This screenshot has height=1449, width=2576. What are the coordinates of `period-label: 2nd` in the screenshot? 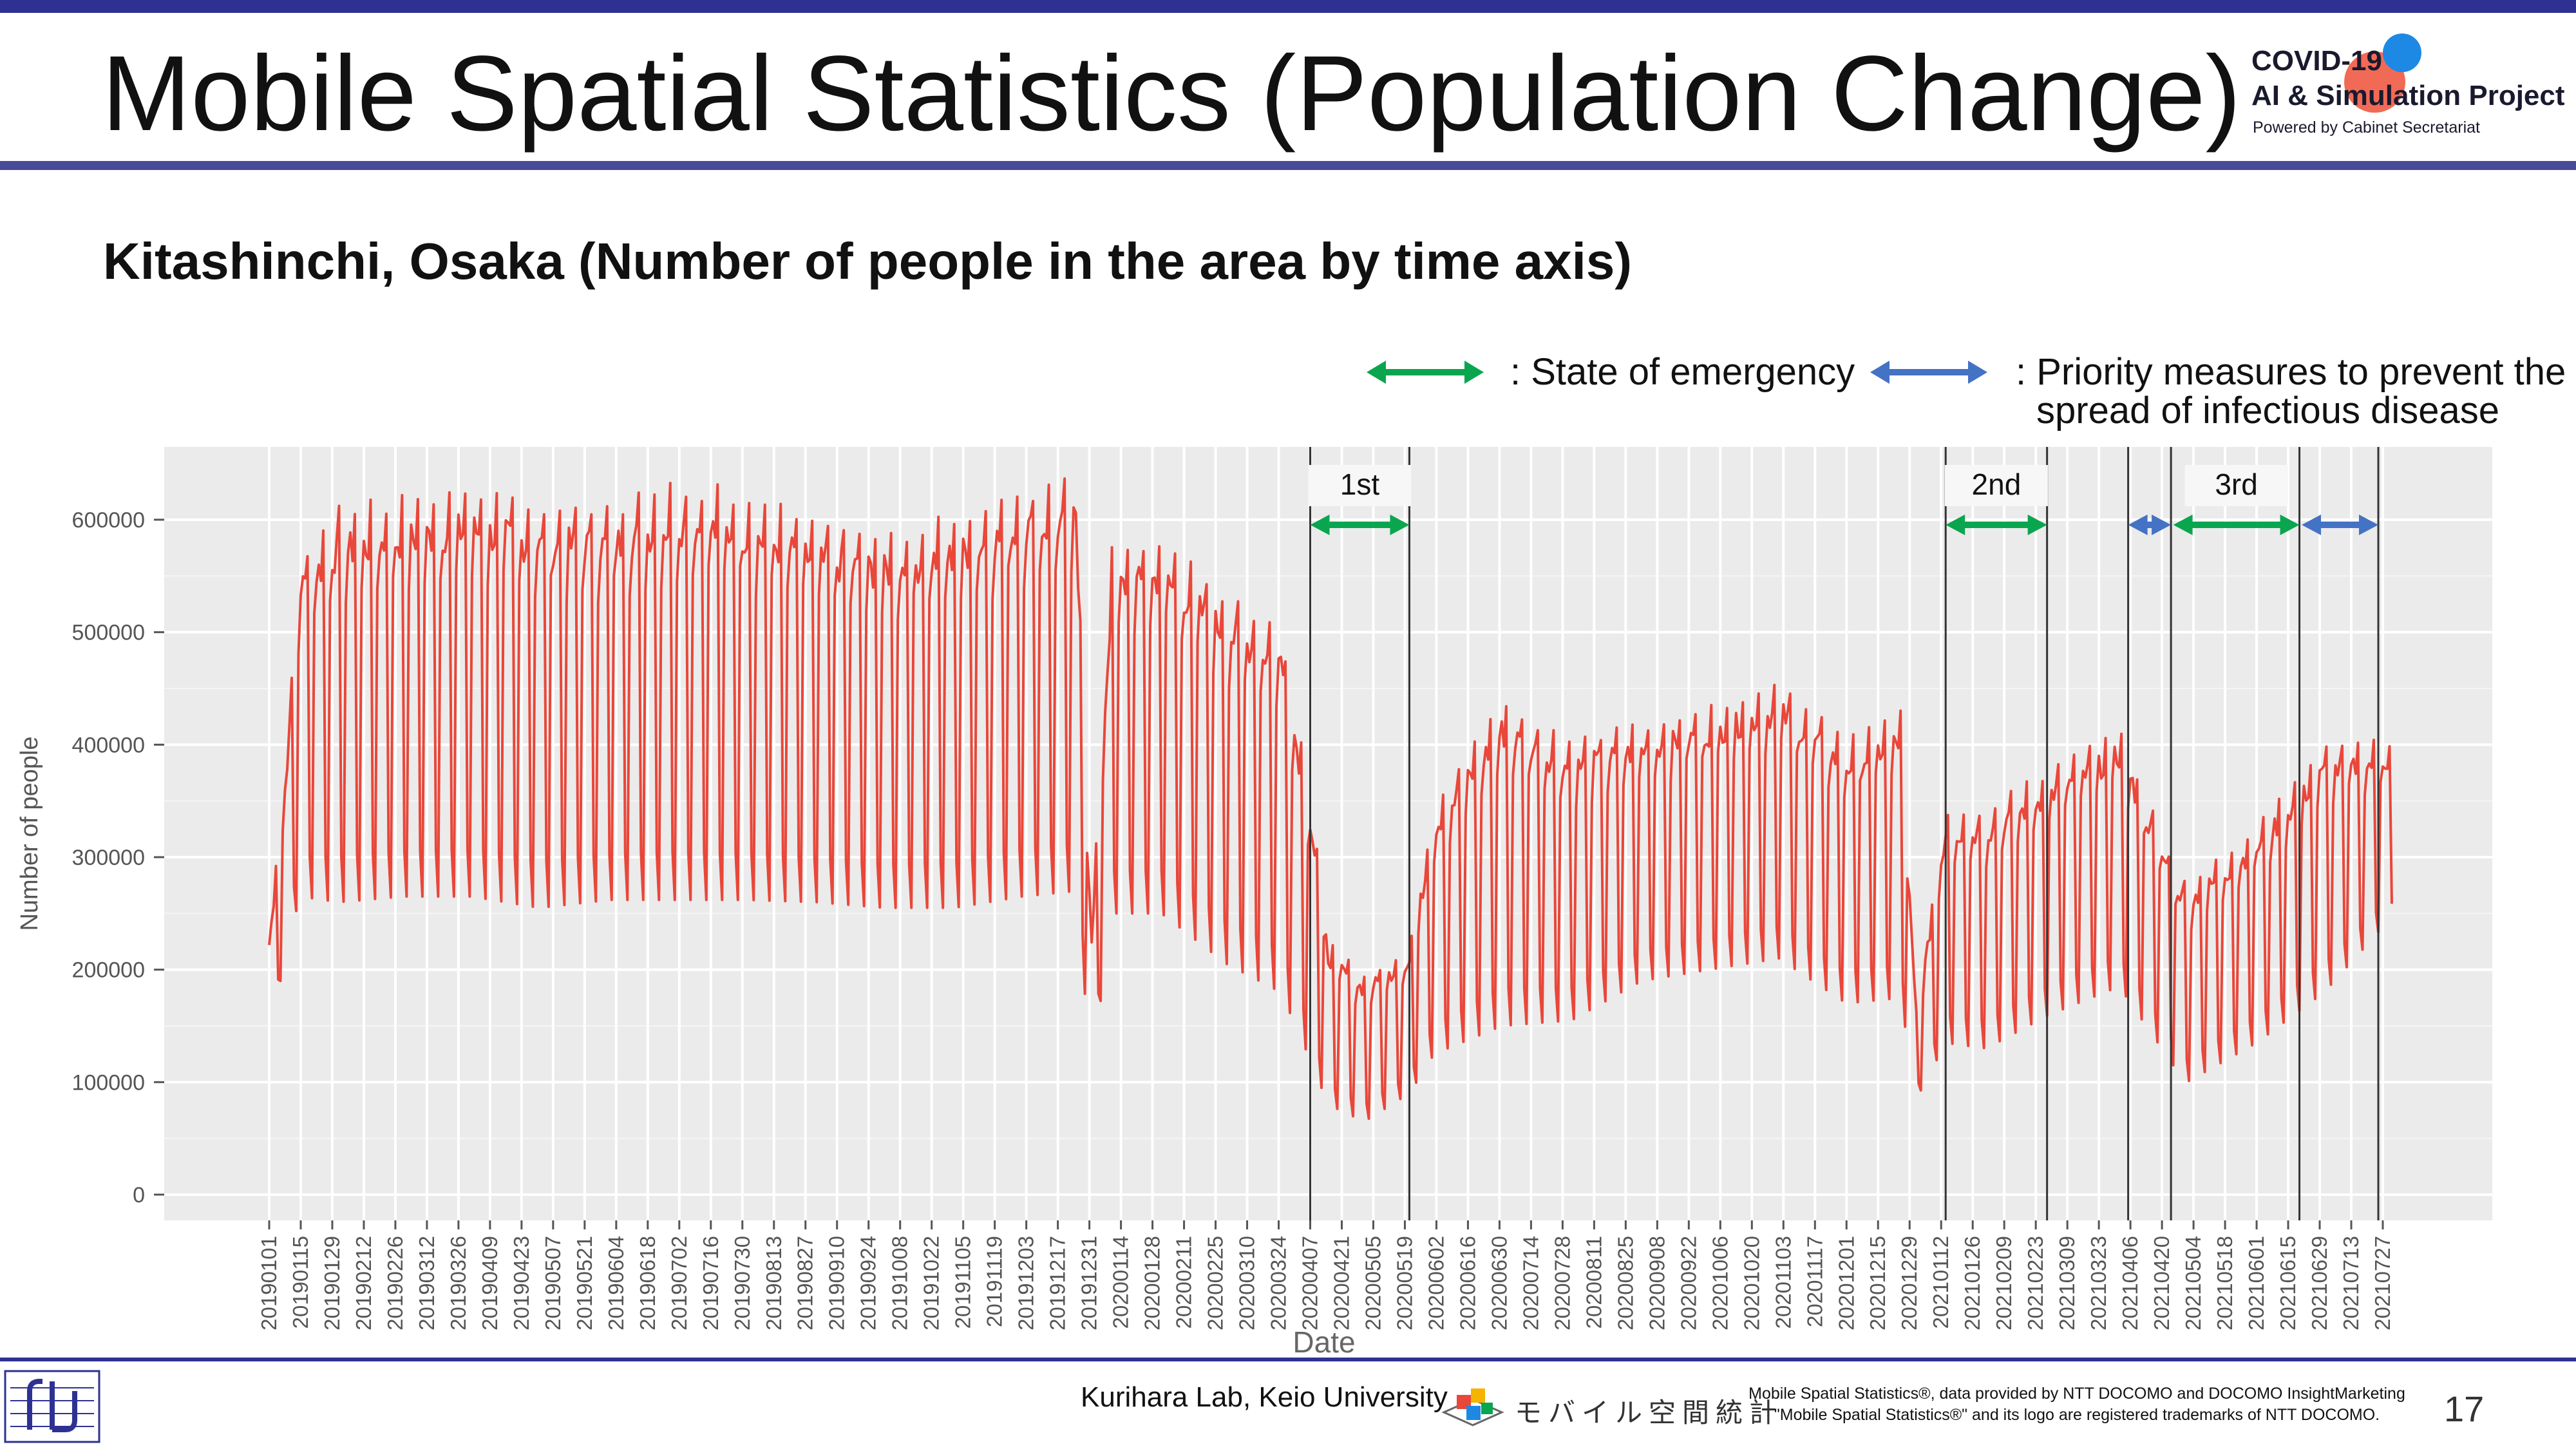 It's located at (1997, 484).